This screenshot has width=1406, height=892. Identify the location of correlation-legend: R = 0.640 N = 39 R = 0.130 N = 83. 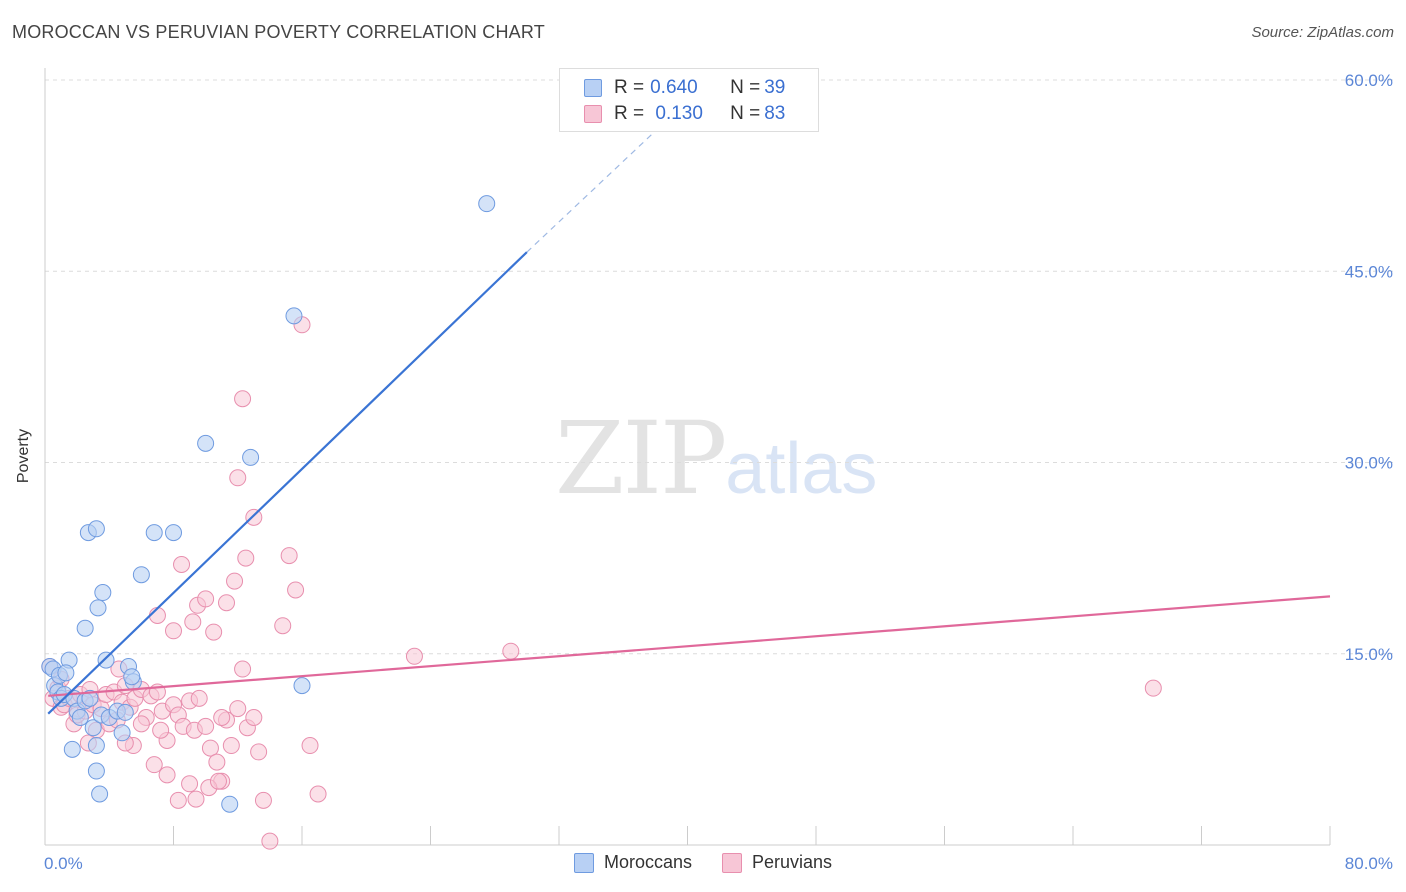
(689, 100).